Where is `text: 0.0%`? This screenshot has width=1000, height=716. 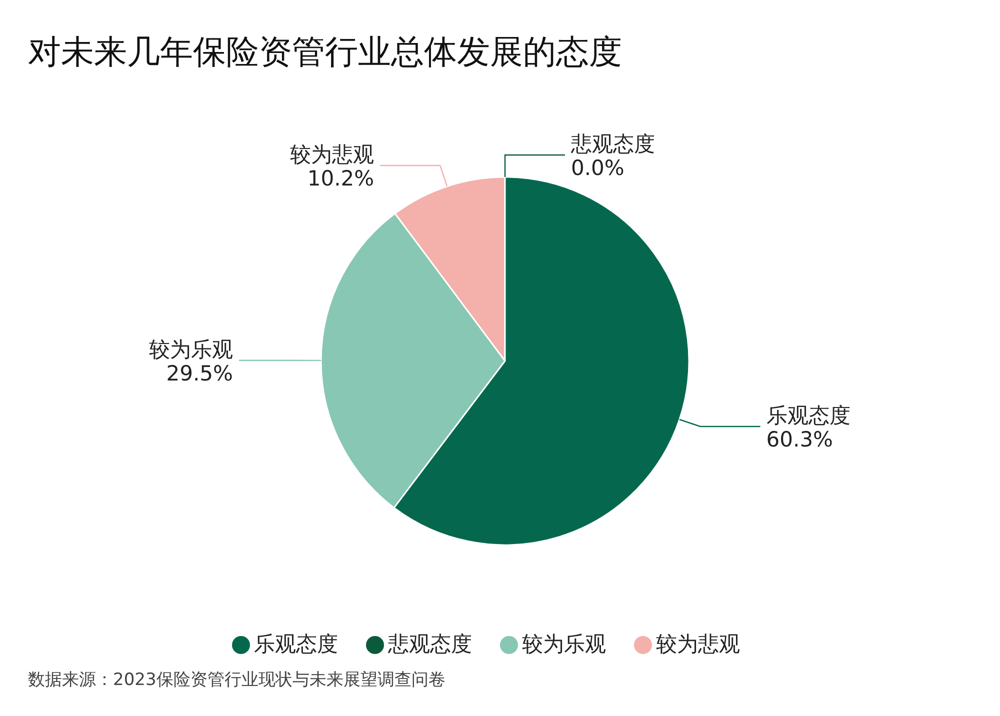
text: 0.0% is located at coordinates (597, 168).